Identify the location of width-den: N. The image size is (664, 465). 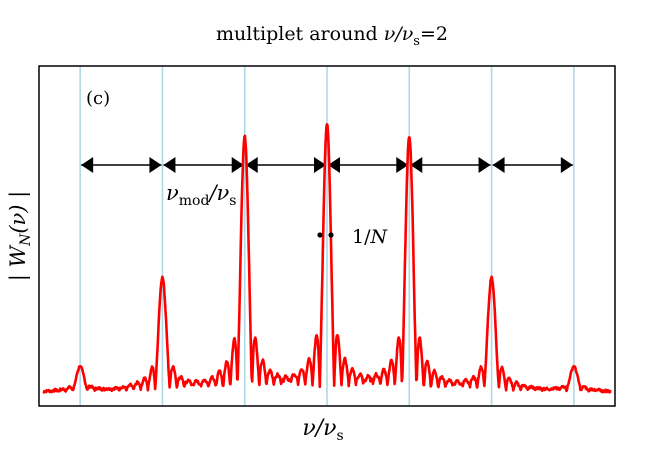
(379, 237).